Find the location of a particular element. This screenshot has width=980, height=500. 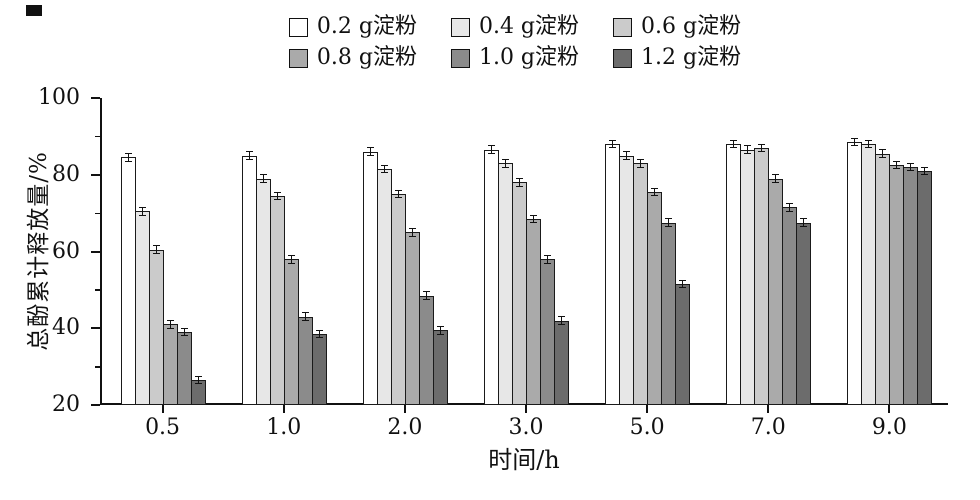

bar-1.0g淀粉-t1.0 is located at coordinates (305, 360).